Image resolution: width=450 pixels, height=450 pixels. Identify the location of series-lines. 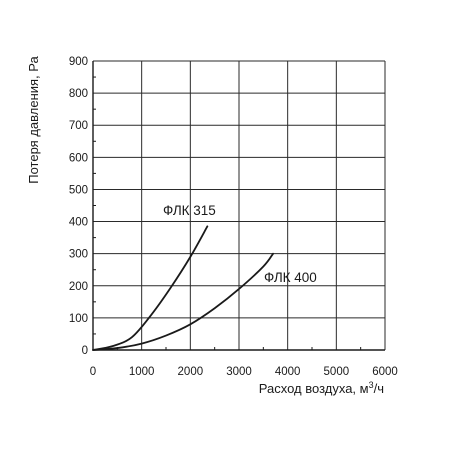
(183, 288).